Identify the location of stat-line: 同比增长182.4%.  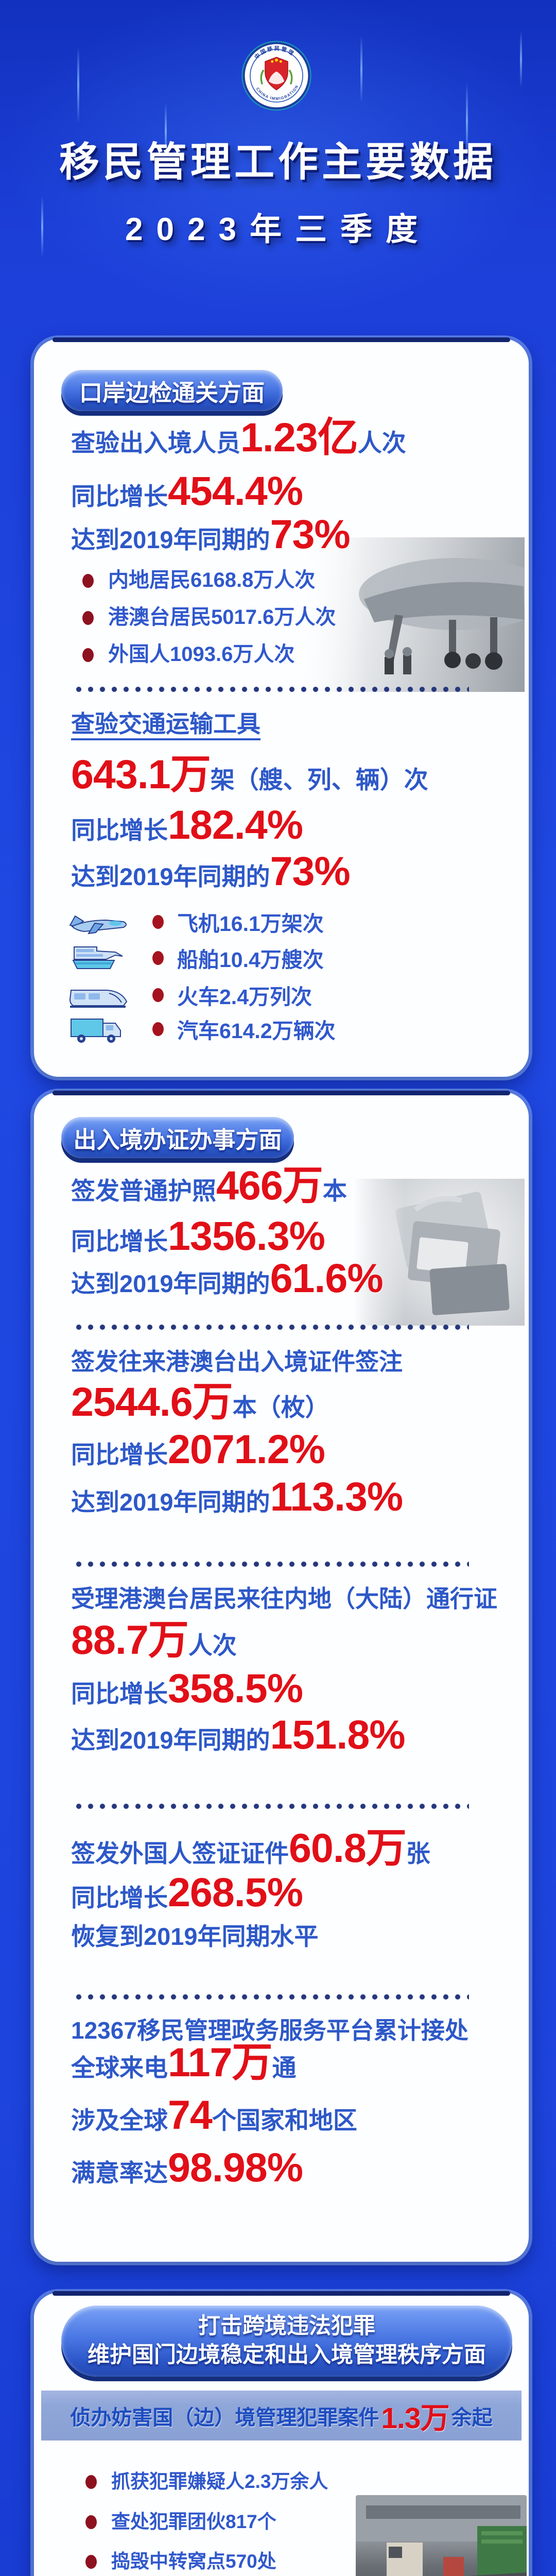
(187, 825).